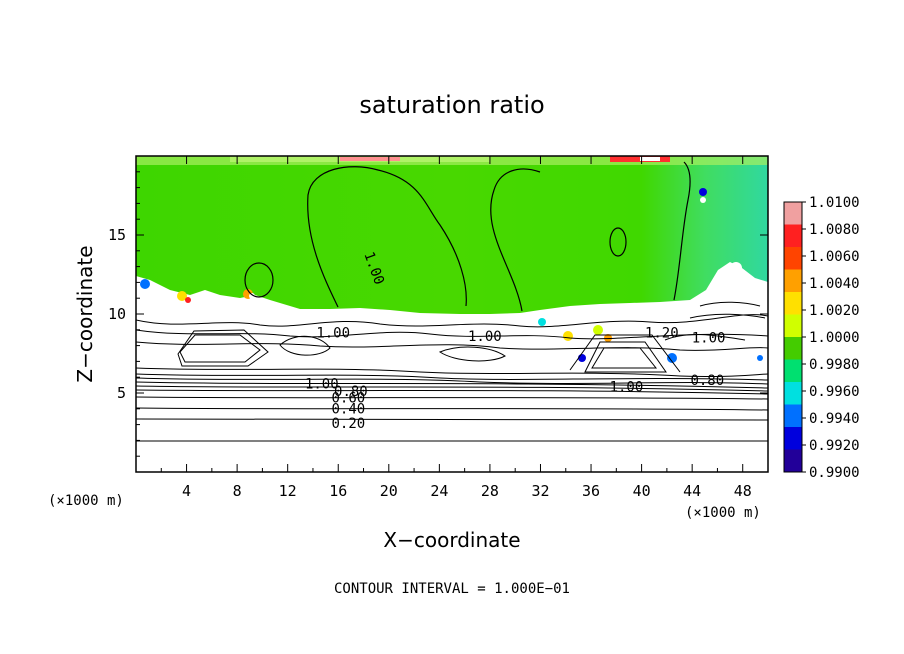  I want to click on colorbar-tick-label: 1.0080, so click(834, 230).